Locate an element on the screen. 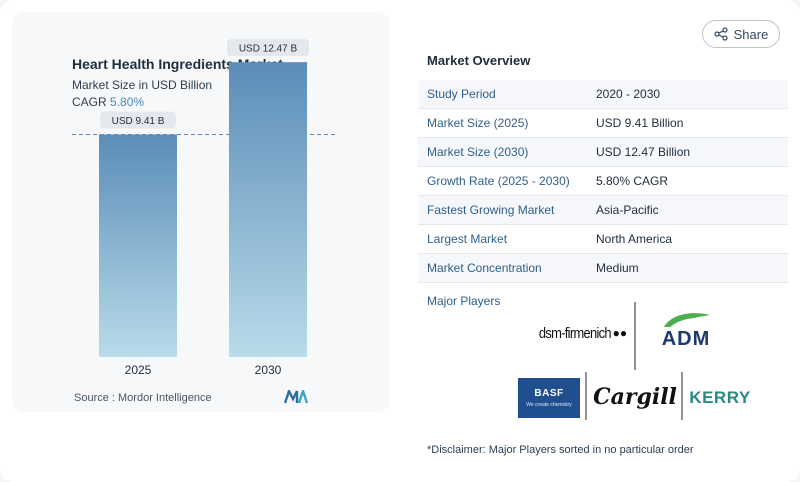 This screenshot has height=482, width=800. basf-wordmark: BASF is located at coordinates (549, 393).